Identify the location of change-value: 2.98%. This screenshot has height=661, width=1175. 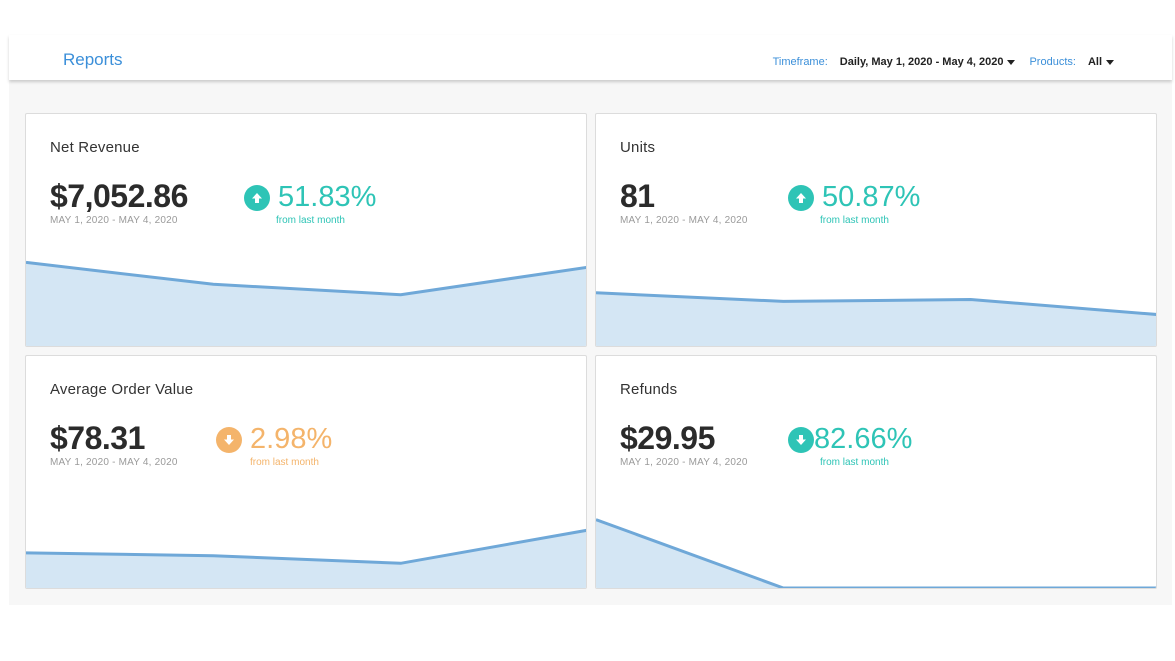
(291, 439).